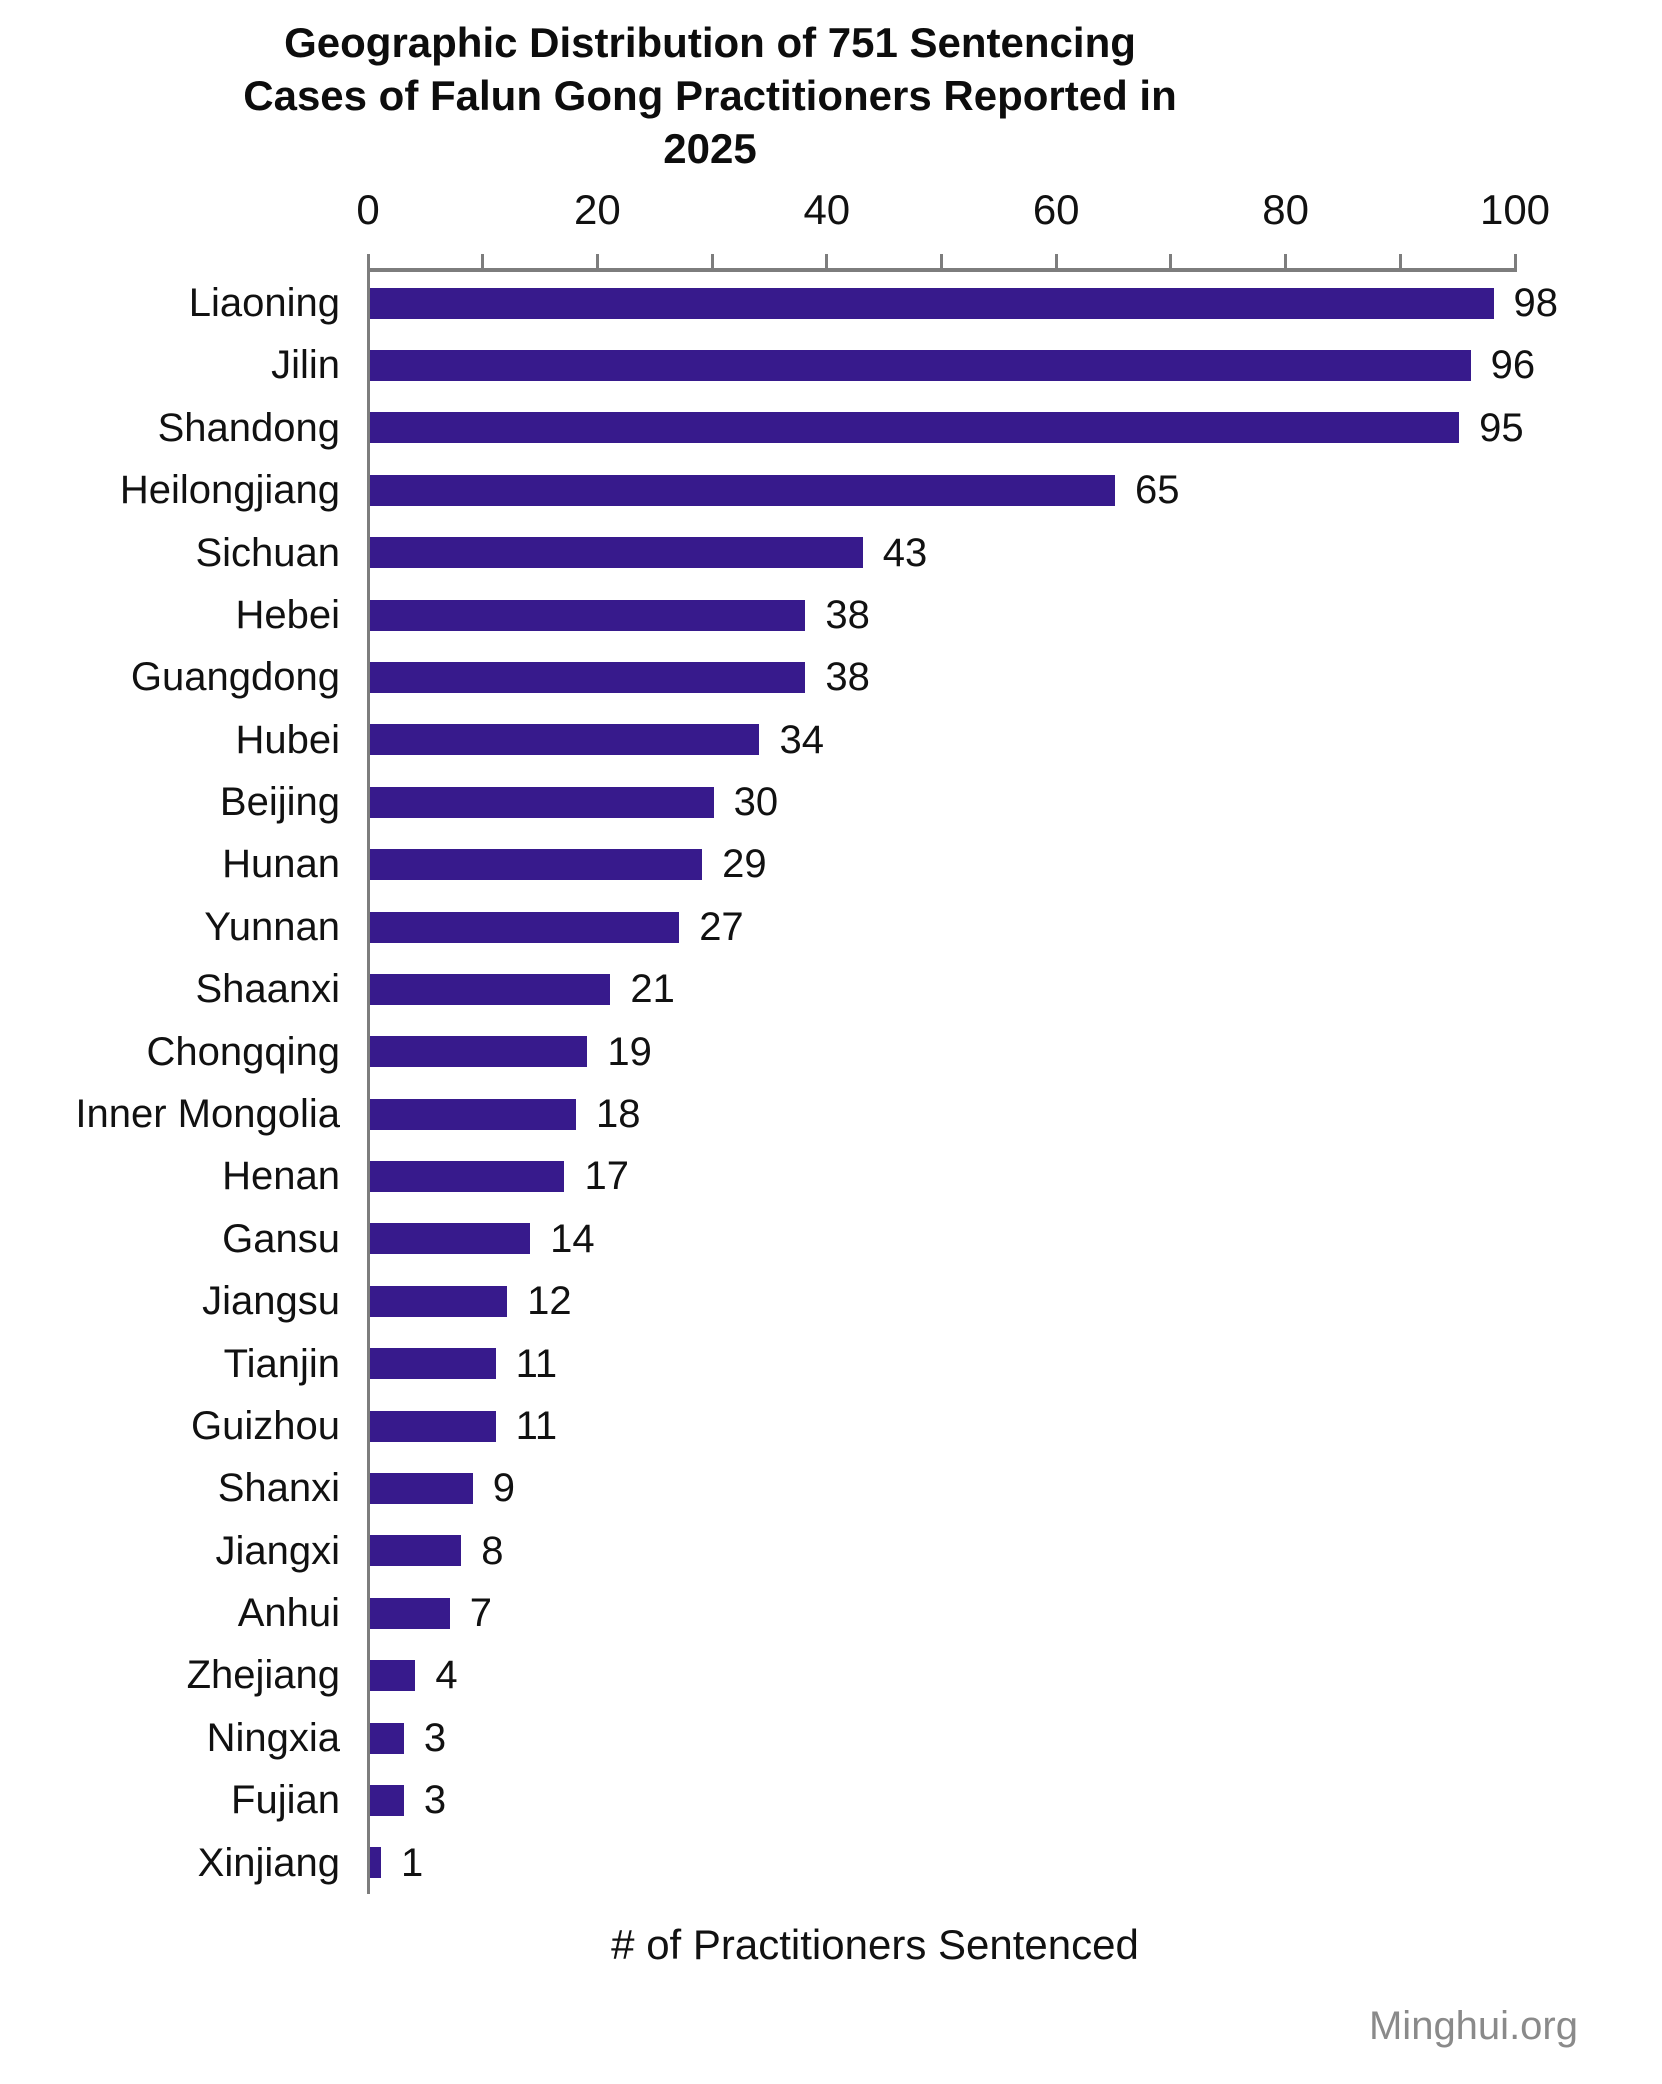 The width and height of the screenshot is (1662, 2084). What do you see at coordinates (597, 209) in the screenshot?
I see `x-axis-tick-label: 20` at bounding box center [597, 209].